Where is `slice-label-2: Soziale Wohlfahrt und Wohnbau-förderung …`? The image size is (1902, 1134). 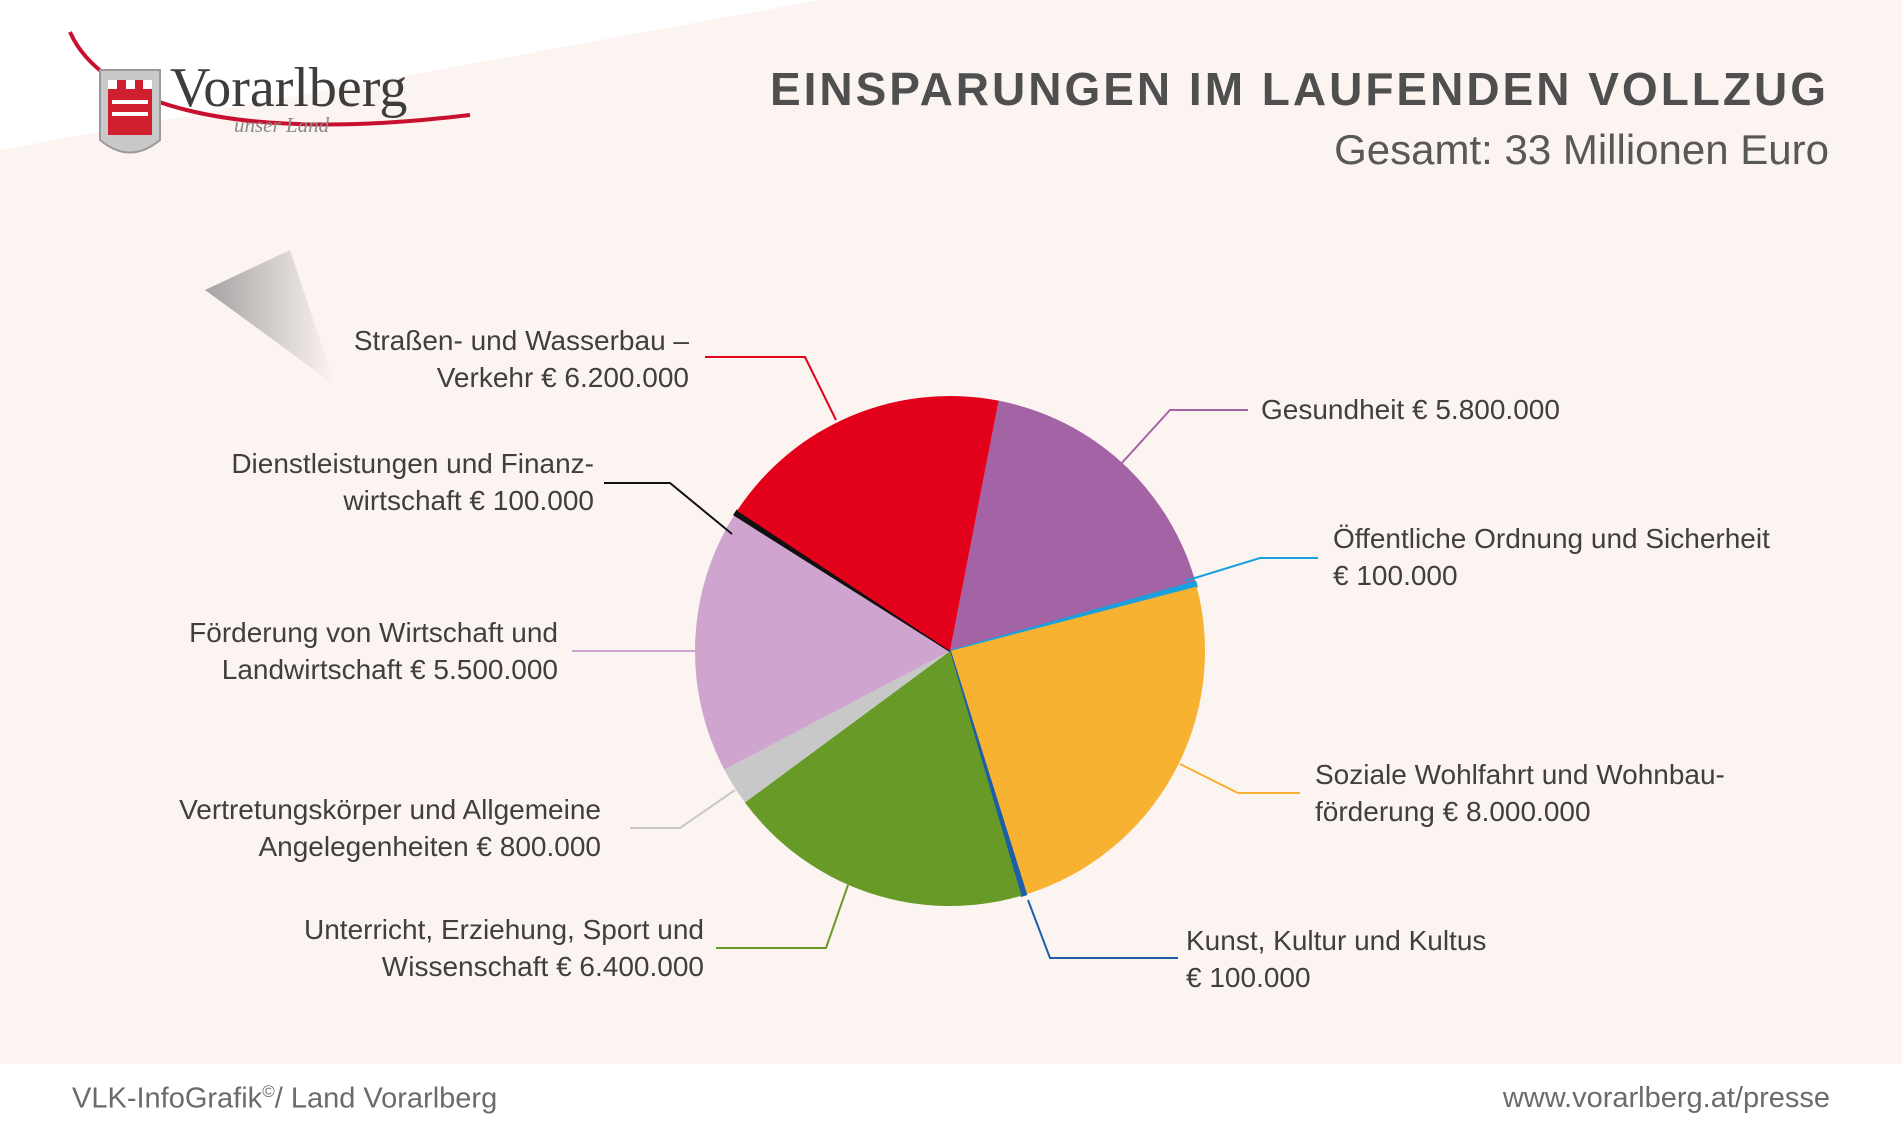 slice-label-2: Soziale Wohlfahrt und Wohnbau-förderung … is located at coordinates (1520, 793).